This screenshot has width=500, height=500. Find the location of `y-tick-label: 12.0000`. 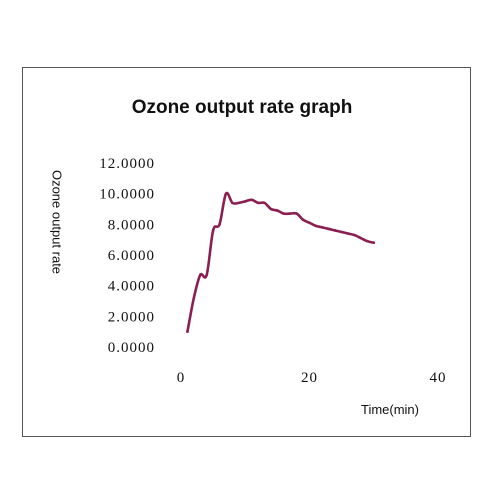

y-tick-label: 12.0000 is located at coordinates (127, 164).